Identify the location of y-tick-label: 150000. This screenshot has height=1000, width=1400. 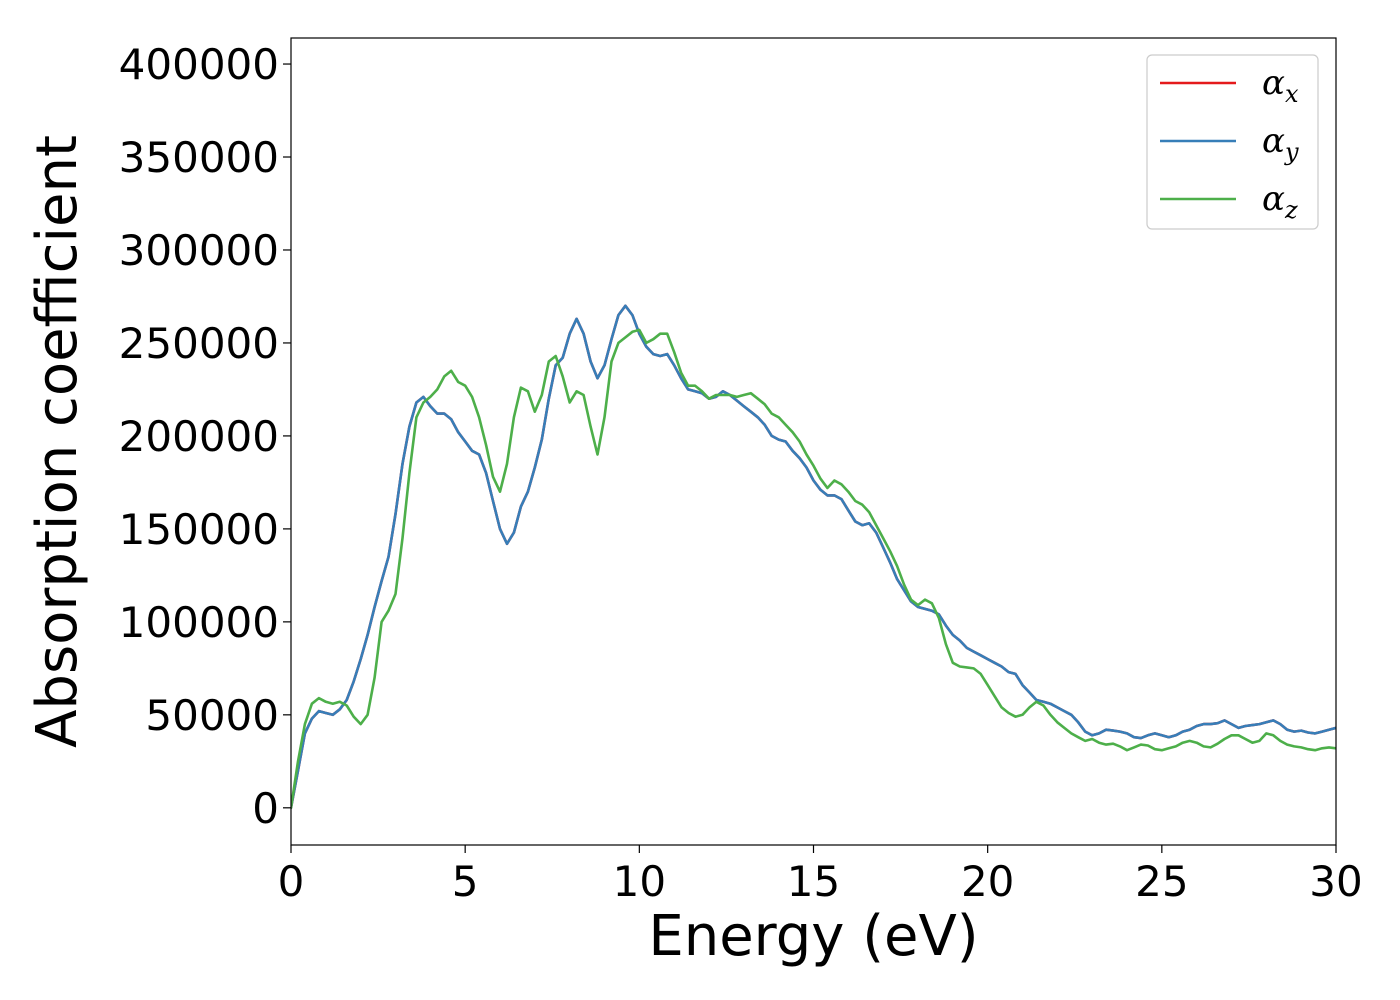
(199, 529).